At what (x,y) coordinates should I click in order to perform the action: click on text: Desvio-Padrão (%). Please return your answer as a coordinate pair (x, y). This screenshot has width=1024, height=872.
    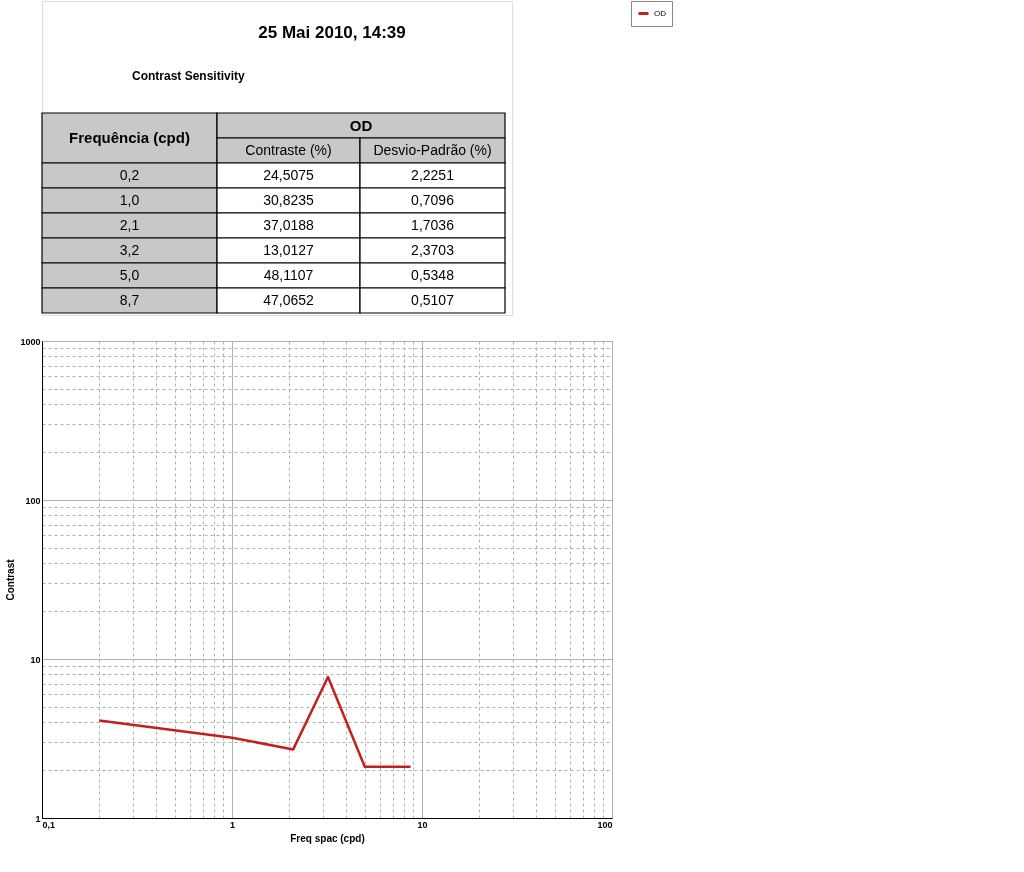
    Looking at the image, I should click on (432, 149).